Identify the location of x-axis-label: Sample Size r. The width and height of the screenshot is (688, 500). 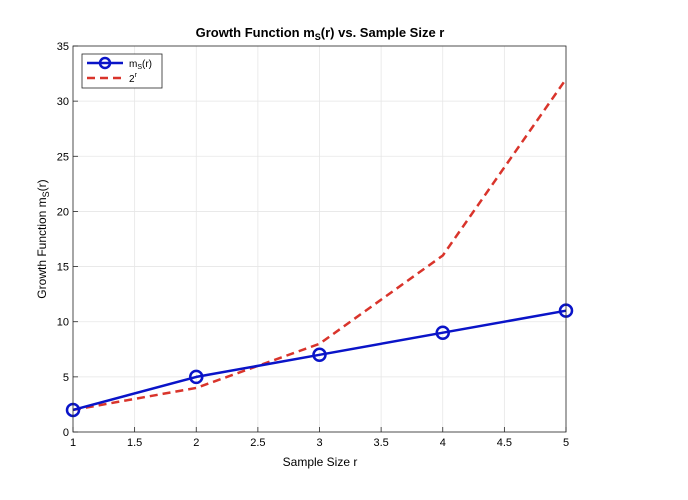
(320, 462).